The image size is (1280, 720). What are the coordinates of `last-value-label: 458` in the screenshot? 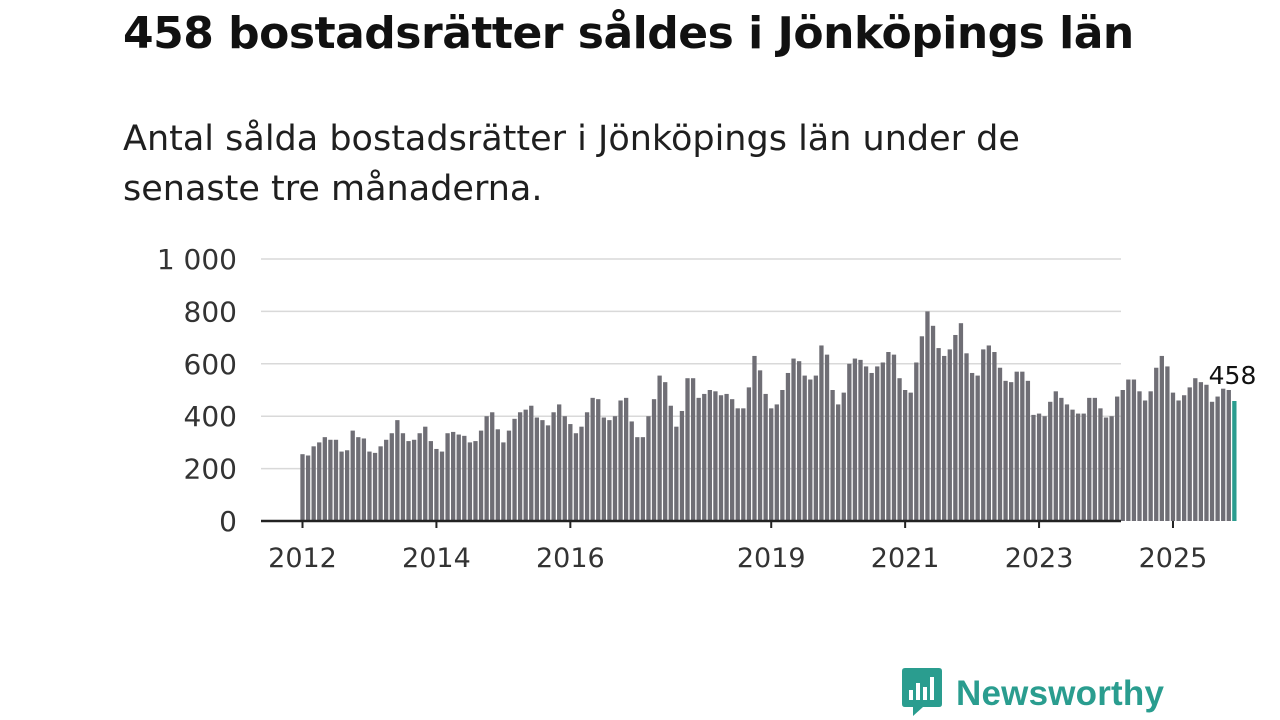 It's located at (1233, 375).